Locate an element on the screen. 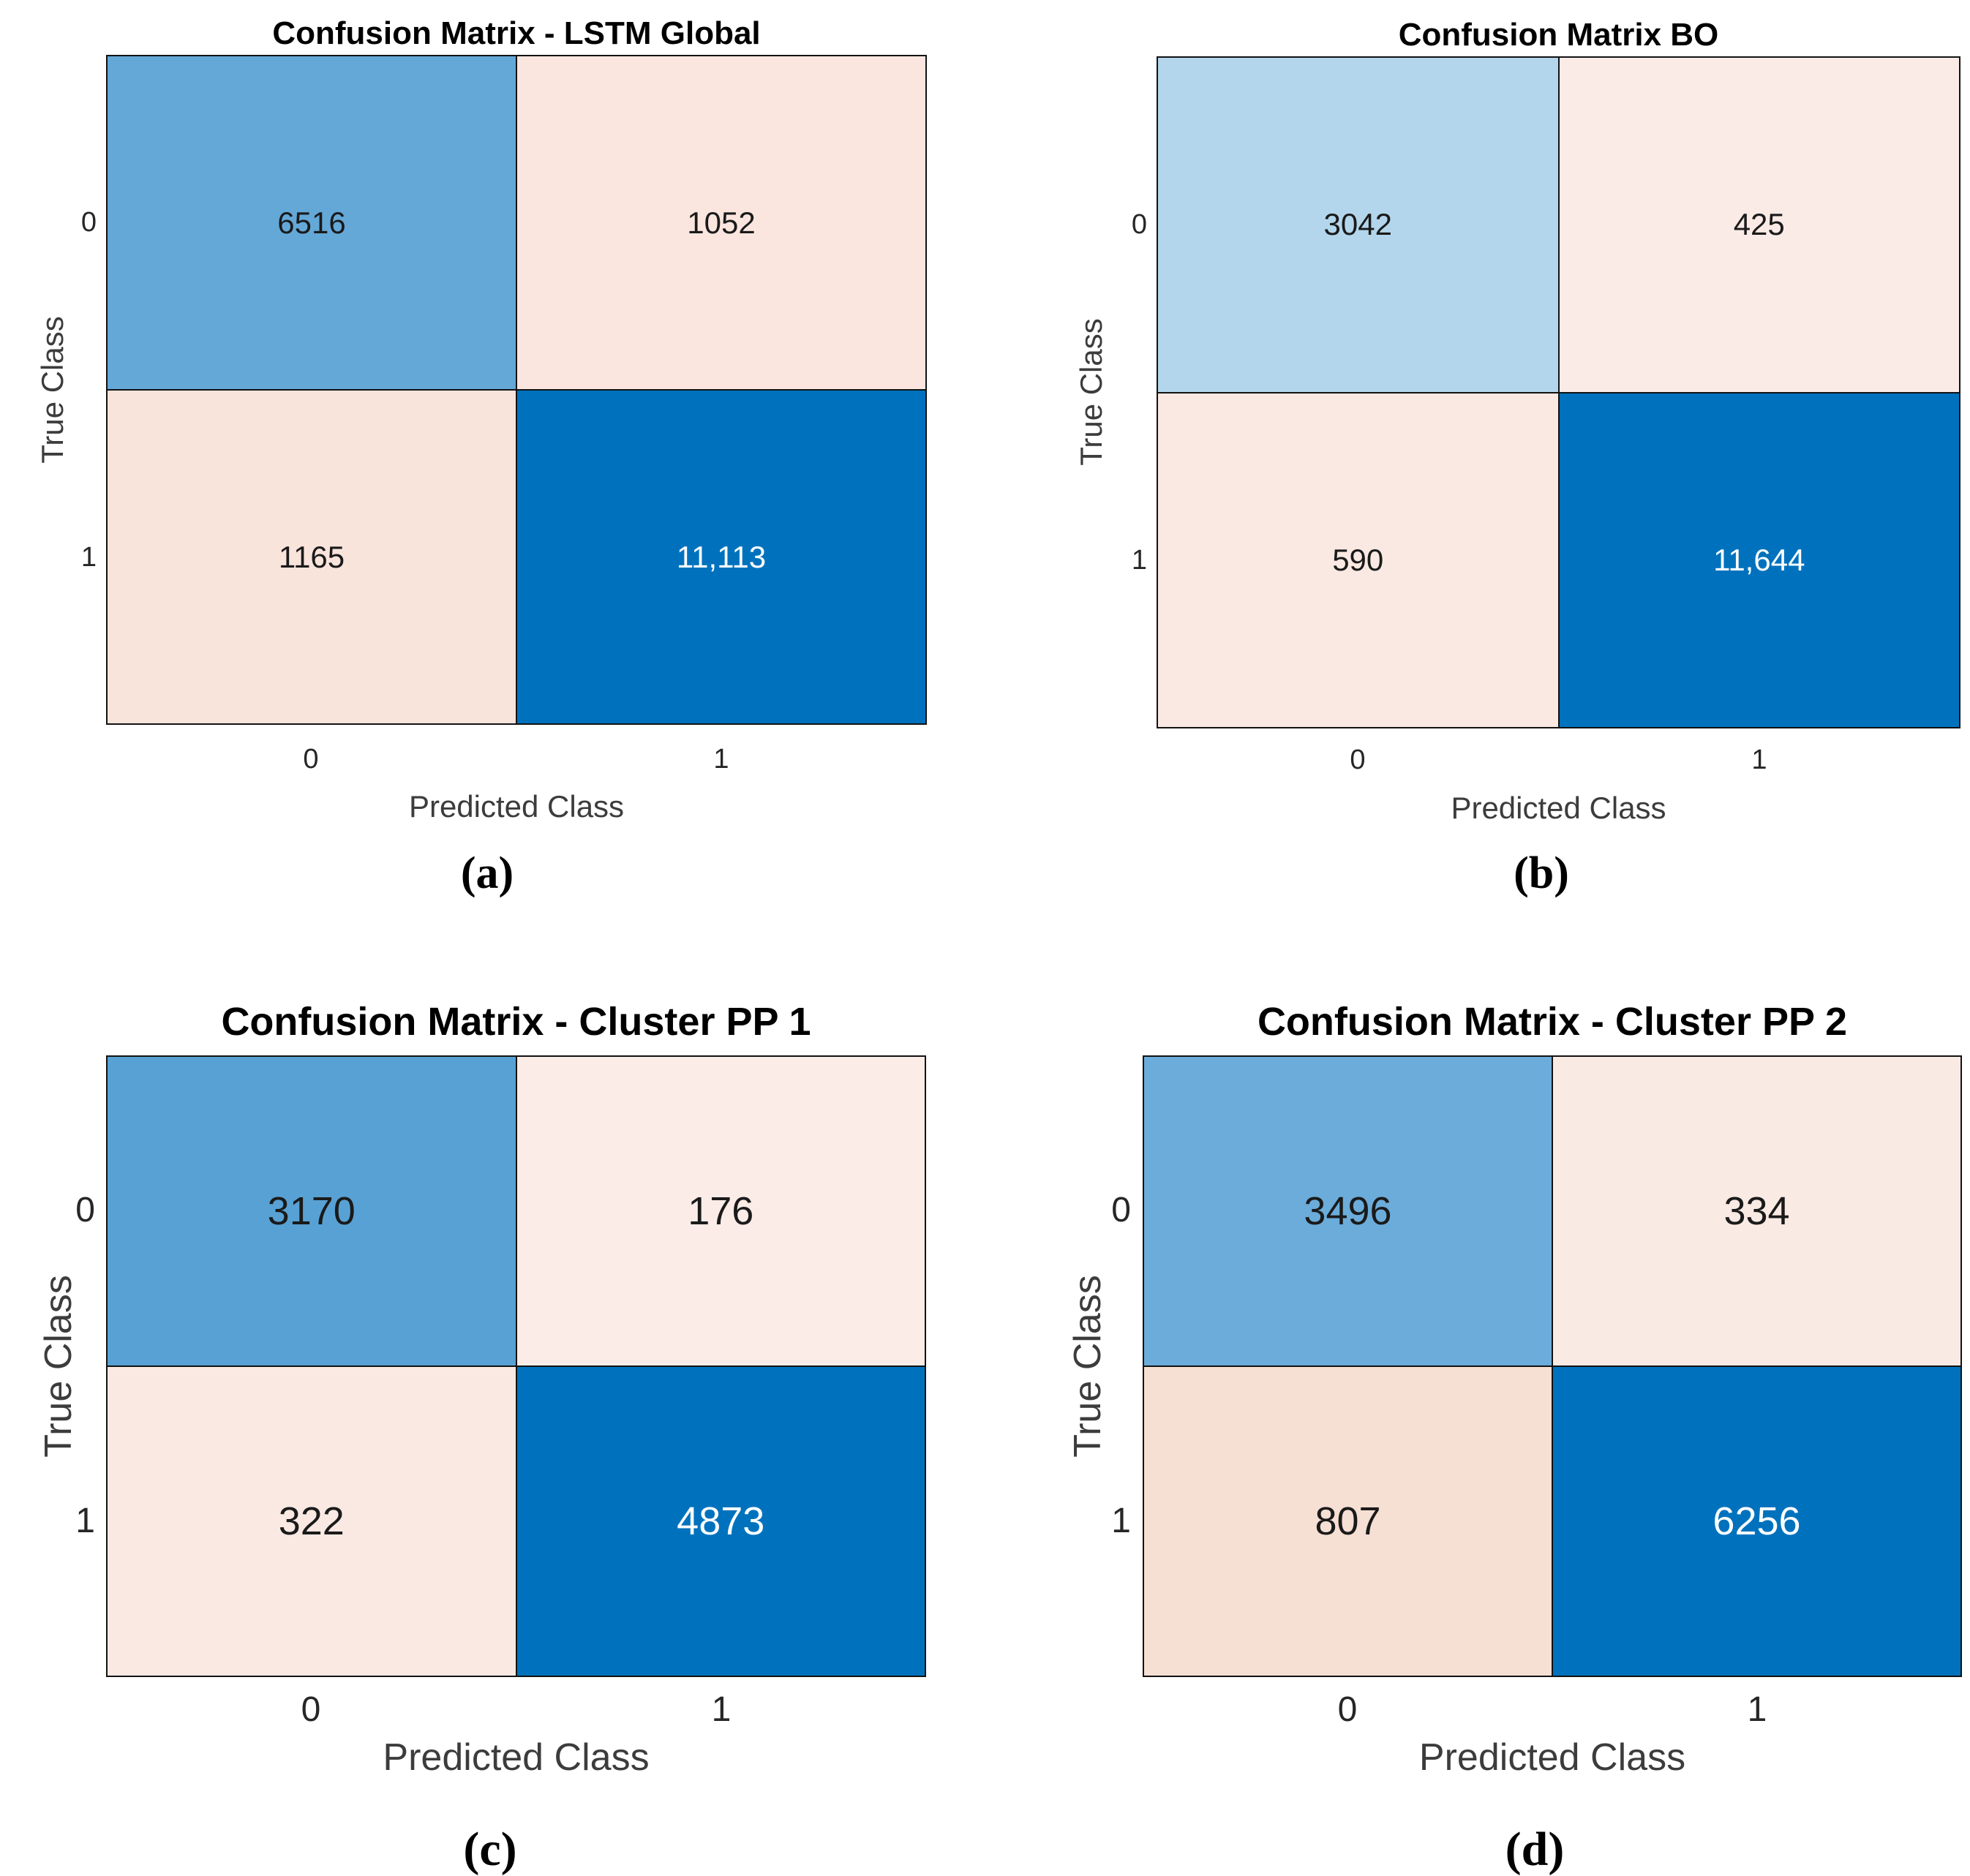 This screenshot has width=1970, height=1876. confusion-matrix-grid: 3042 425 590 11,644 is located at coordinates (1559, 392).